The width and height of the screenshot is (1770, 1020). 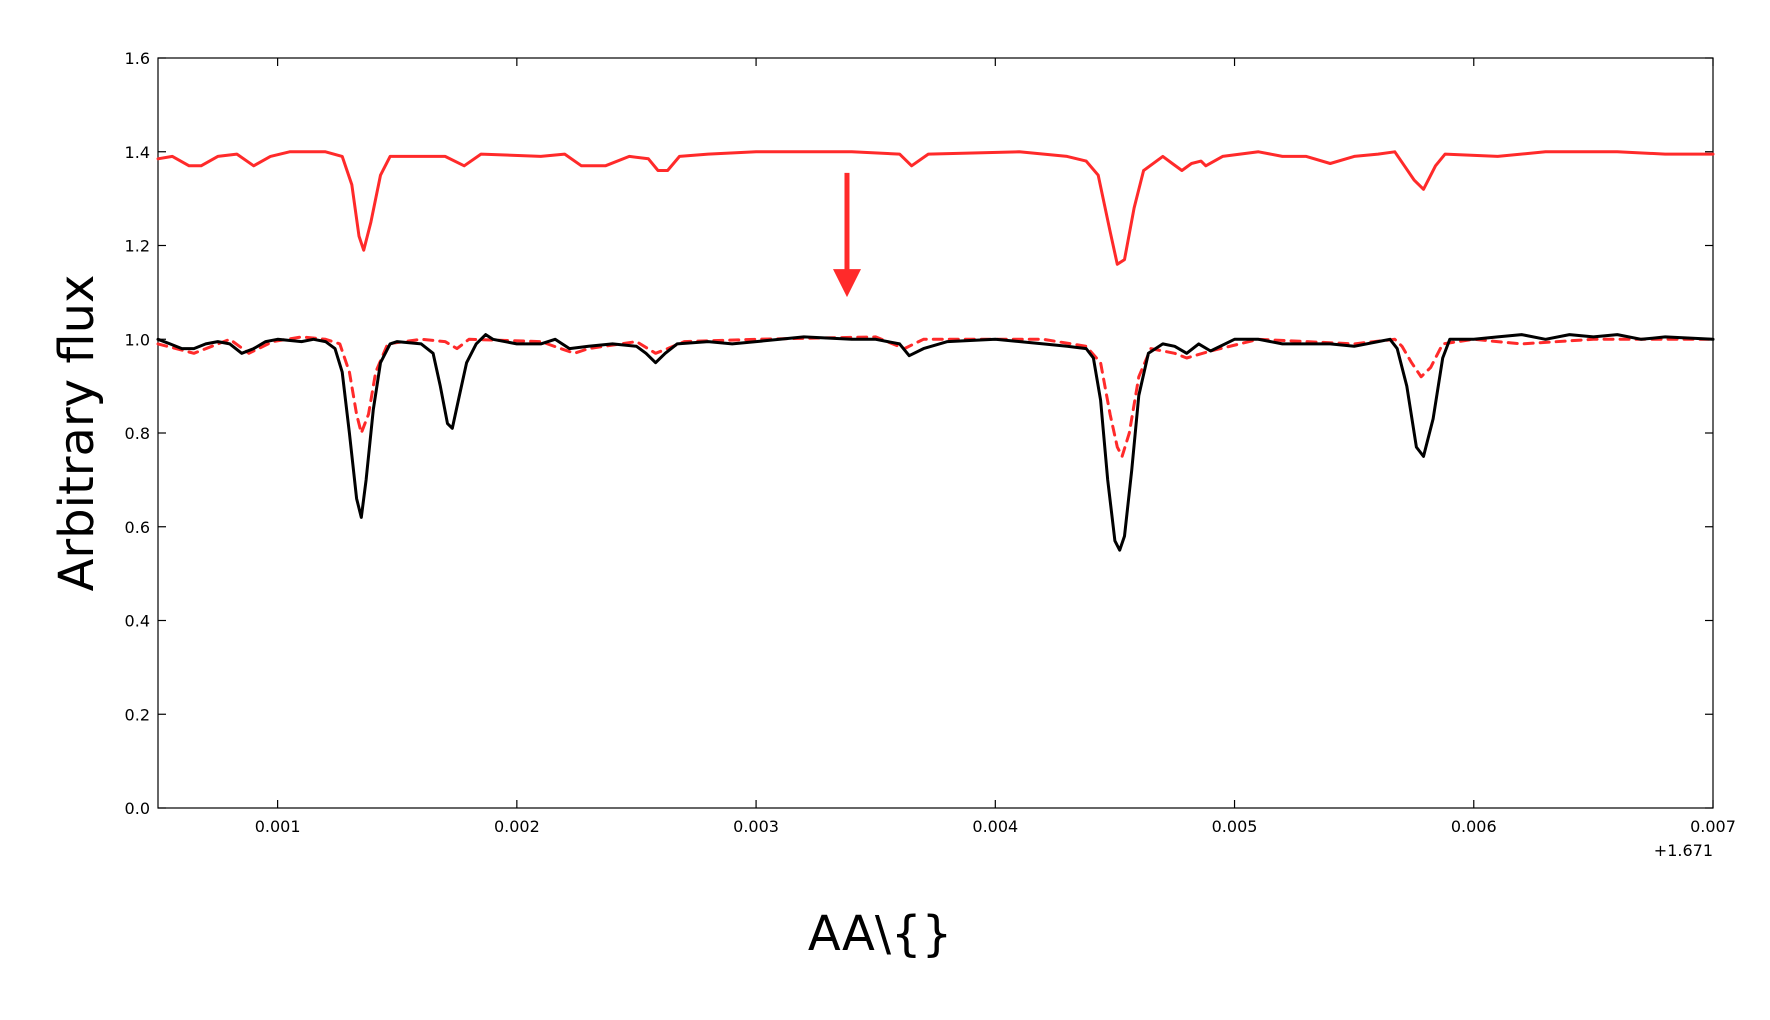 What do you see at coordinates (1713, 826) in the screenshot?
I see `x-tick-label: 0.007` at bounding box center [1713, 826].